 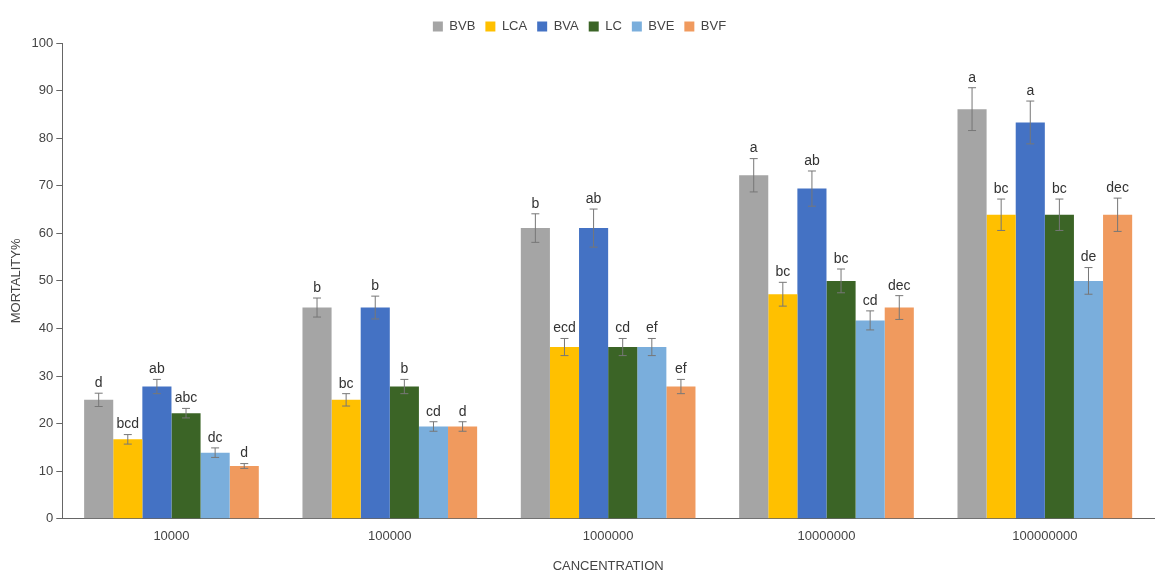 What do you see at coordinates (46, 423) in the screenshot?
I see `y-tick-label: 20` at bounding box center [46, 423].